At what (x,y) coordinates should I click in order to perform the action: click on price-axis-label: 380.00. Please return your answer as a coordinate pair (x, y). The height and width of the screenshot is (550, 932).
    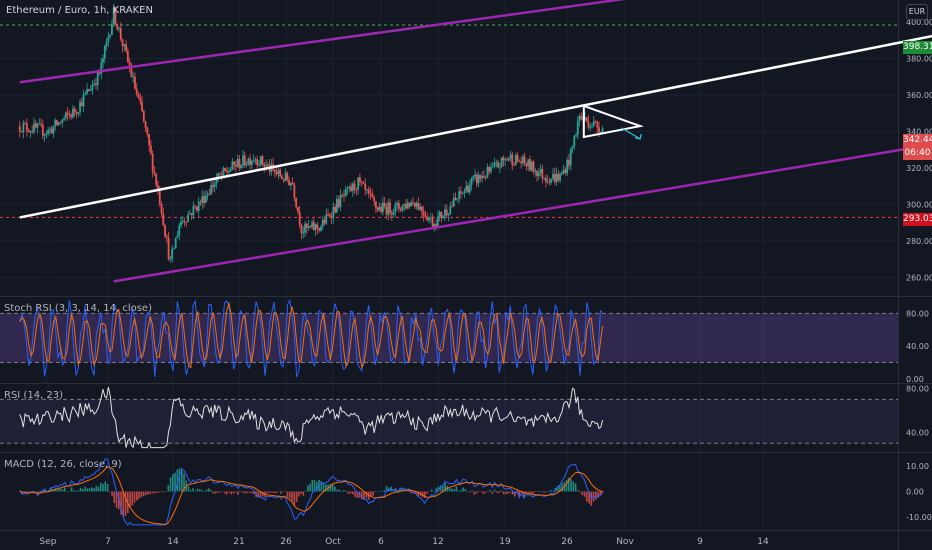
    Looking at the image, I should click on (919, 58).